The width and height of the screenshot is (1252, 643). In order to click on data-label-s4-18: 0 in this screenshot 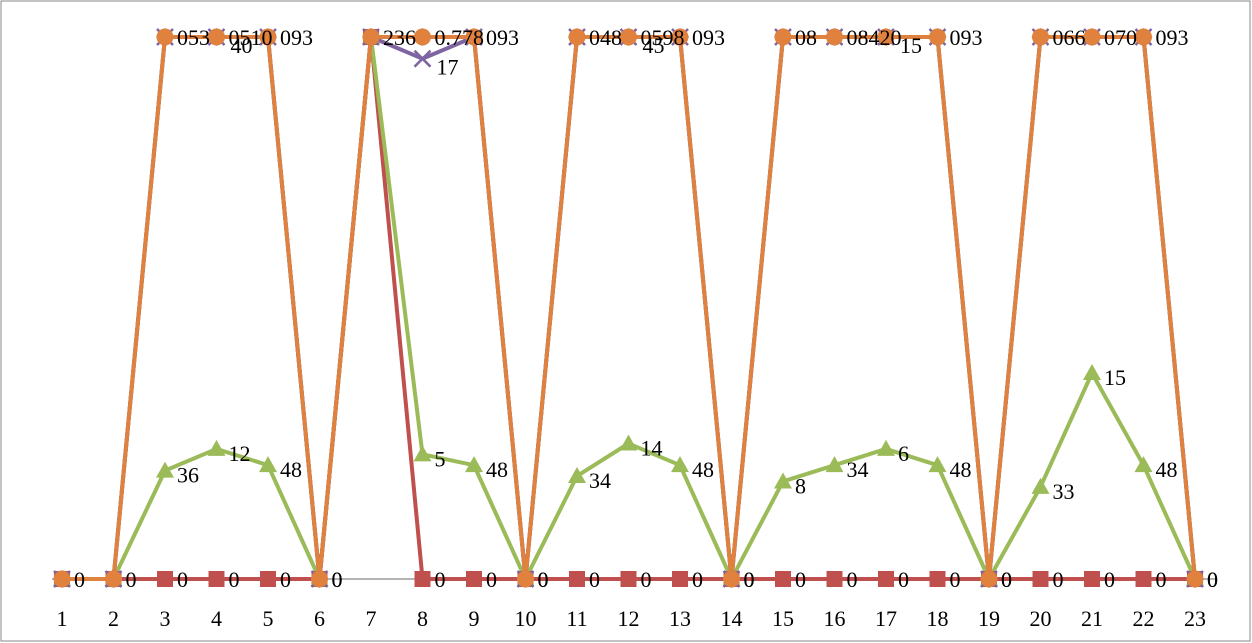, I will do `click(1006, 579)`.